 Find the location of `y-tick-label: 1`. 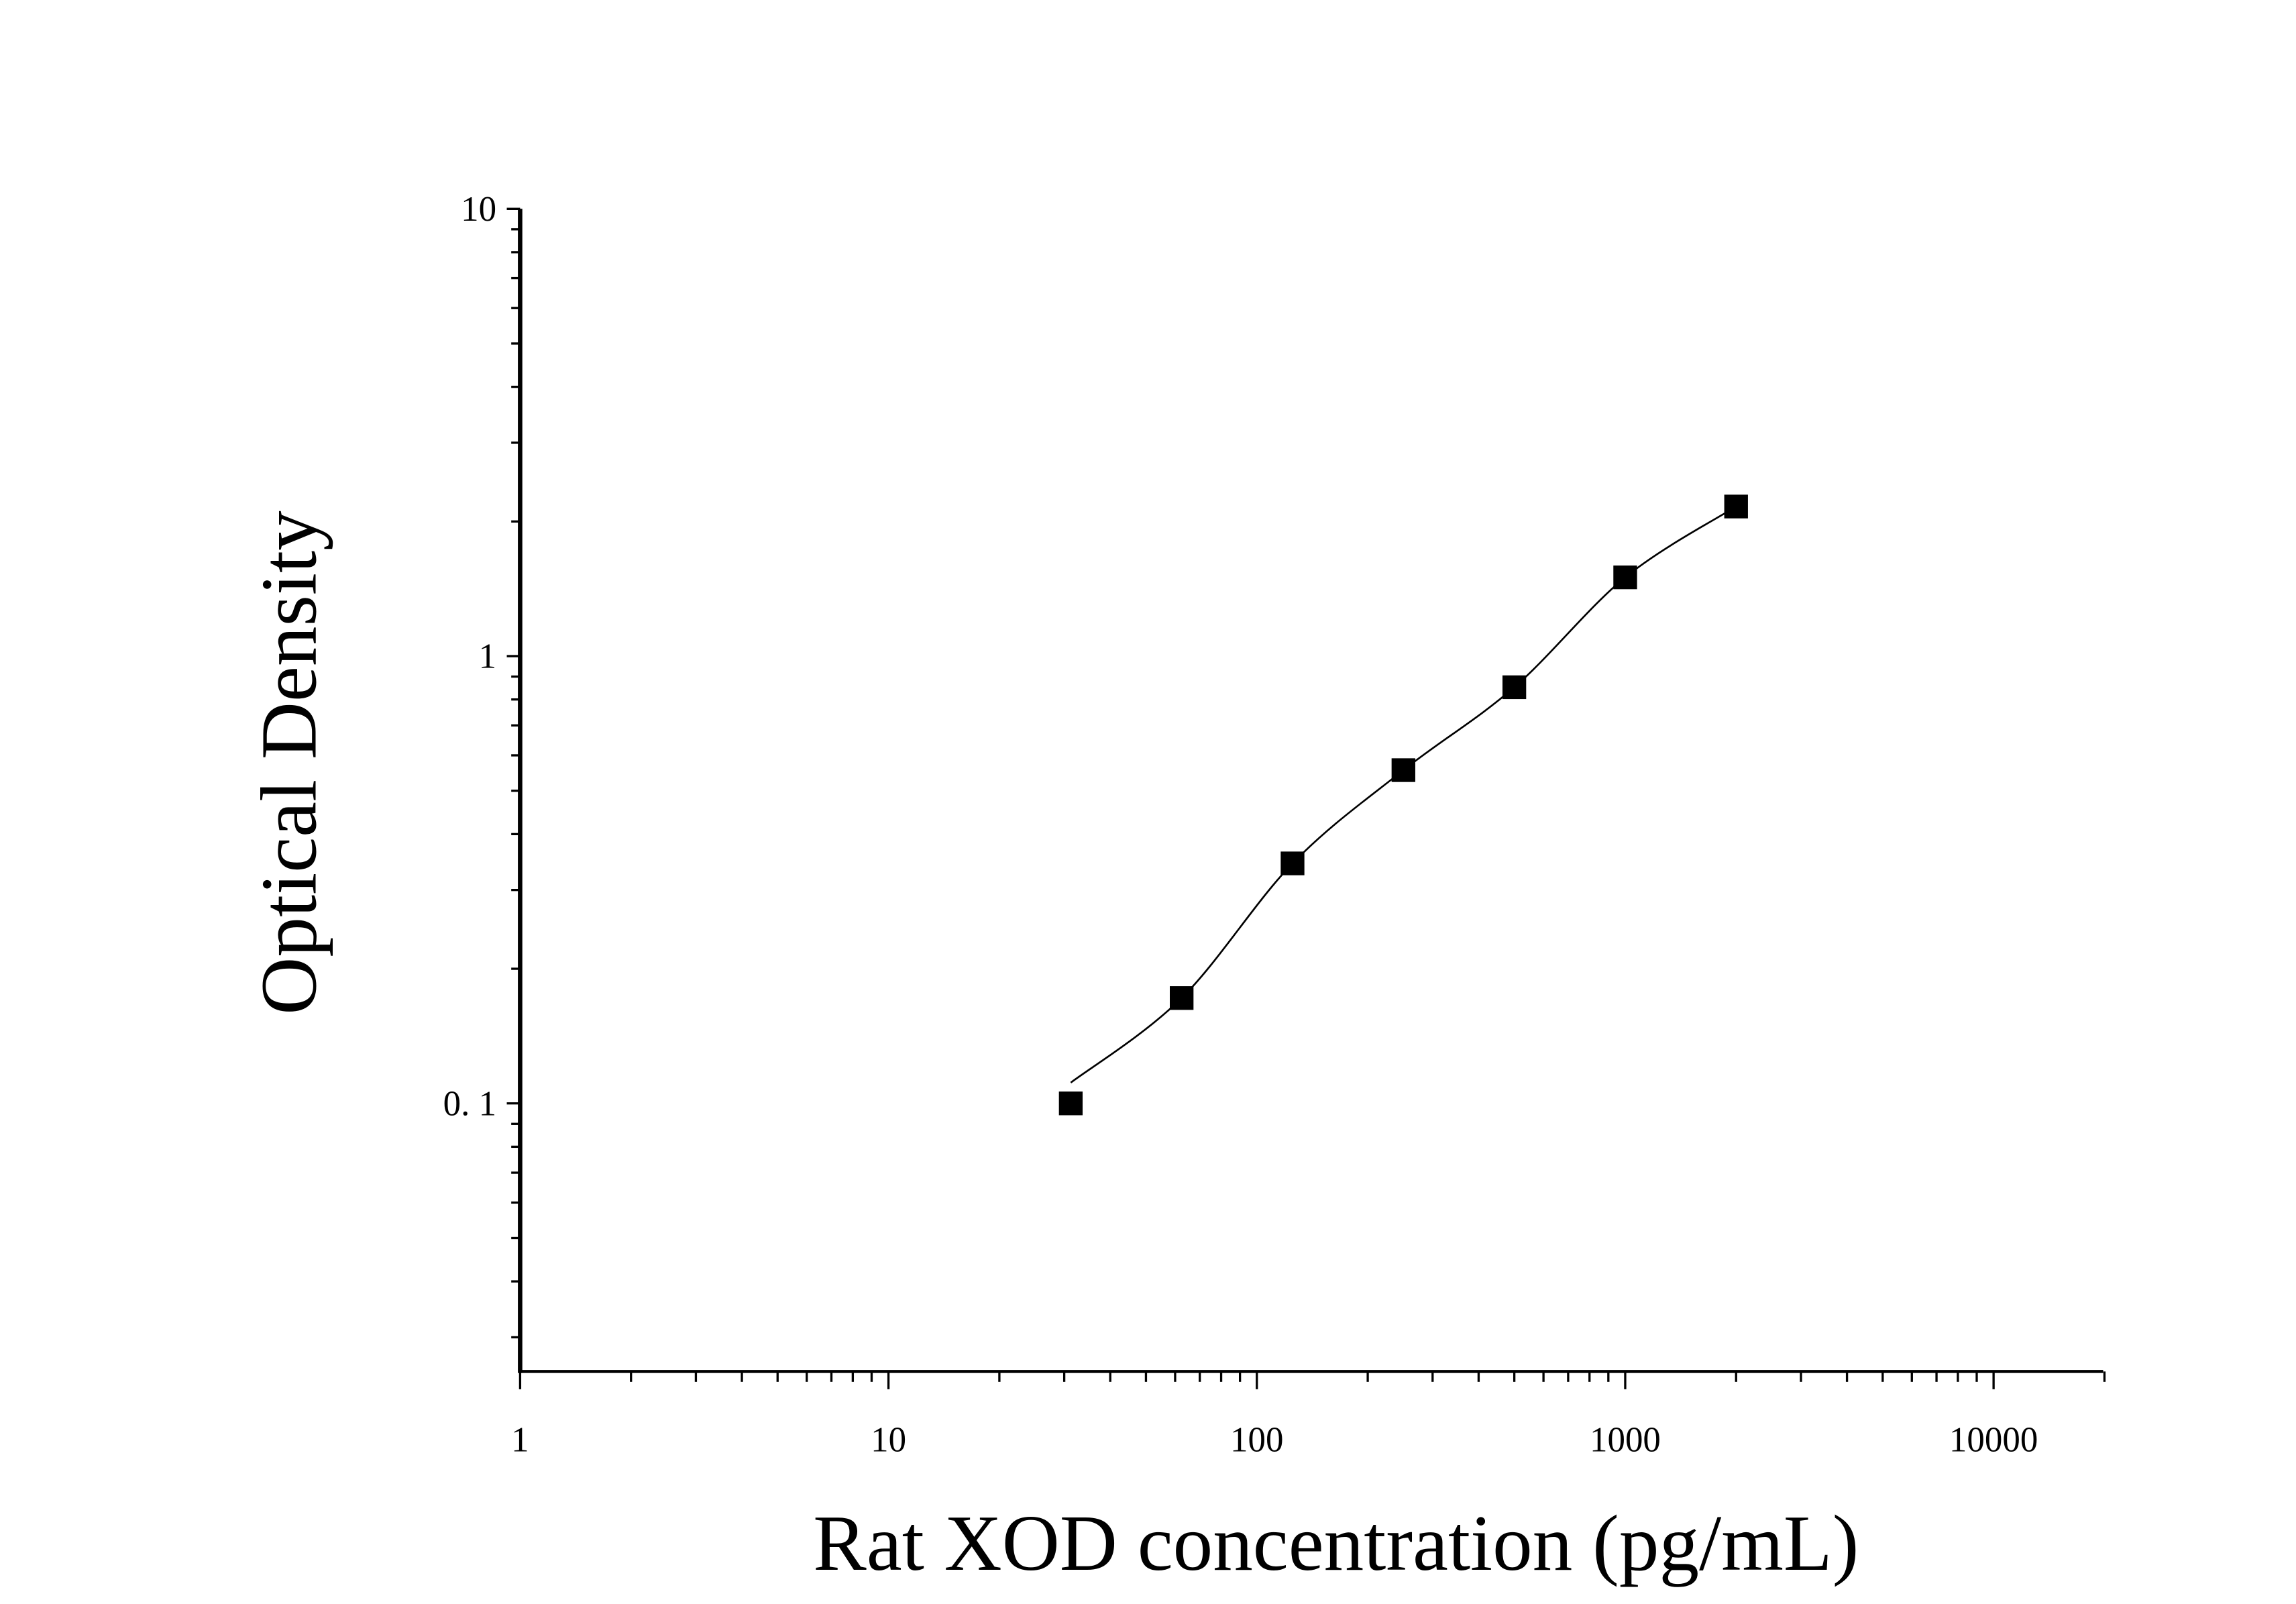

y-tick-label: 1 is located at coordinates (487, 656).